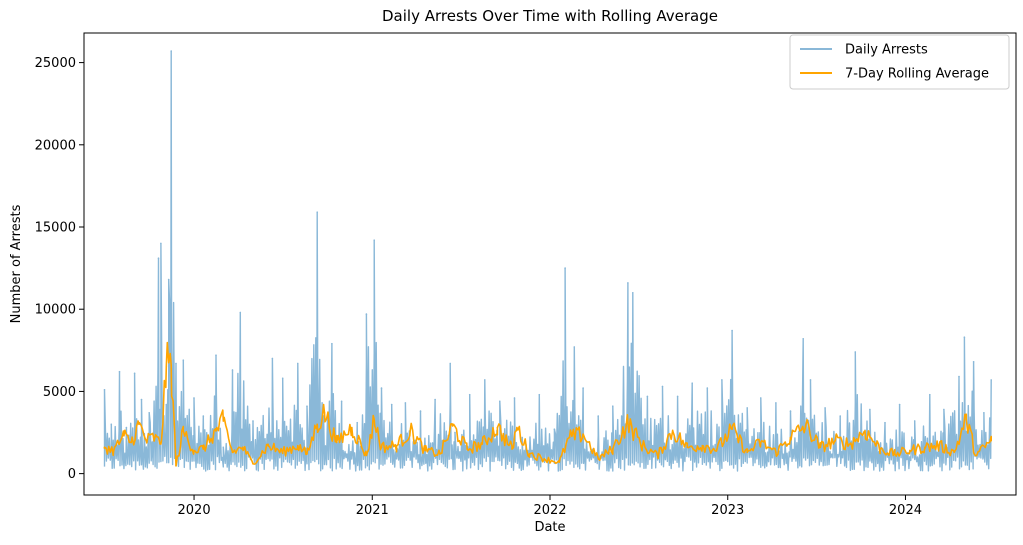 Image resolution: width=1023 pixels, height=545 pixels. What do you see at coordinates (905, 510) in the screenshot?
I see `x-tick-label: 2024` at bounding box center [905, 510].